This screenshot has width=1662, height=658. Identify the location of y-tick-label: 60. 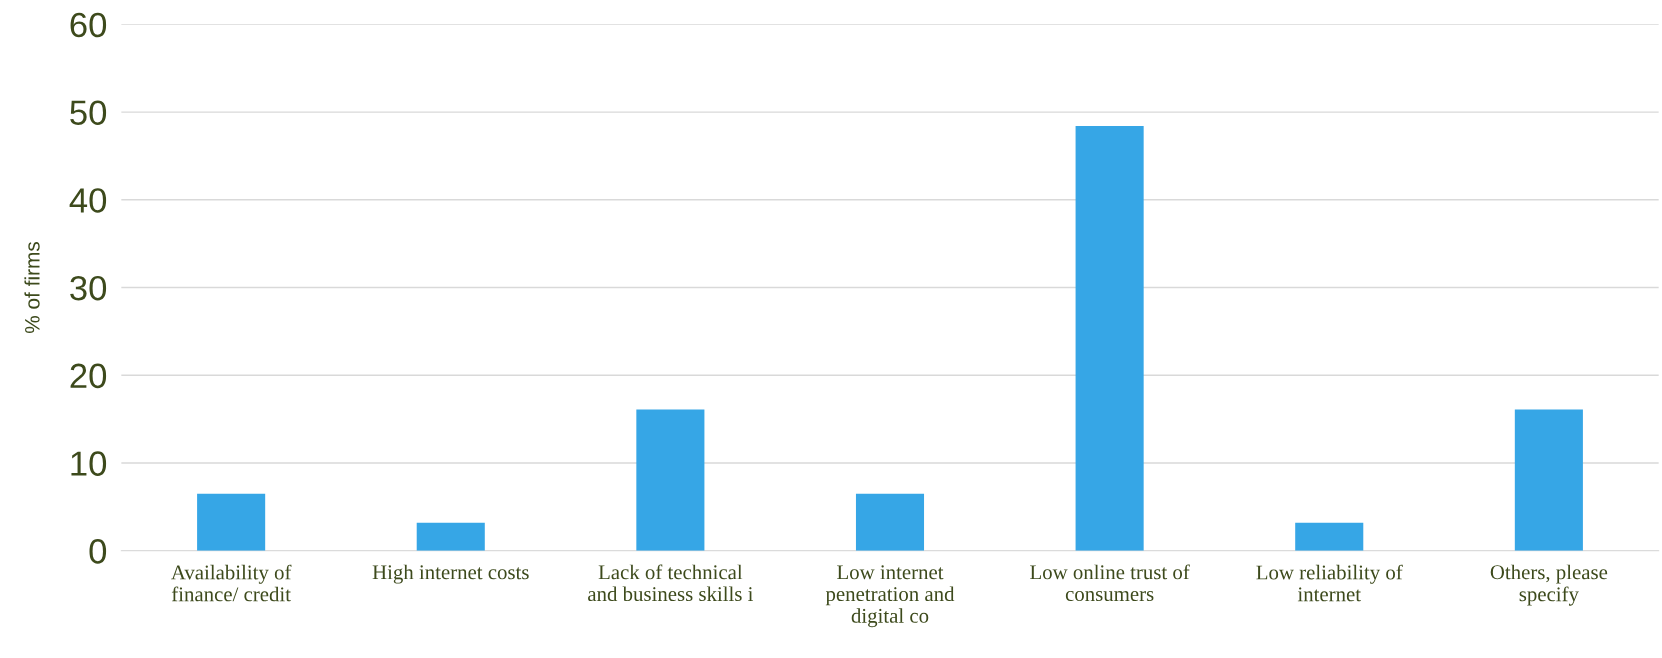
(88, 25).